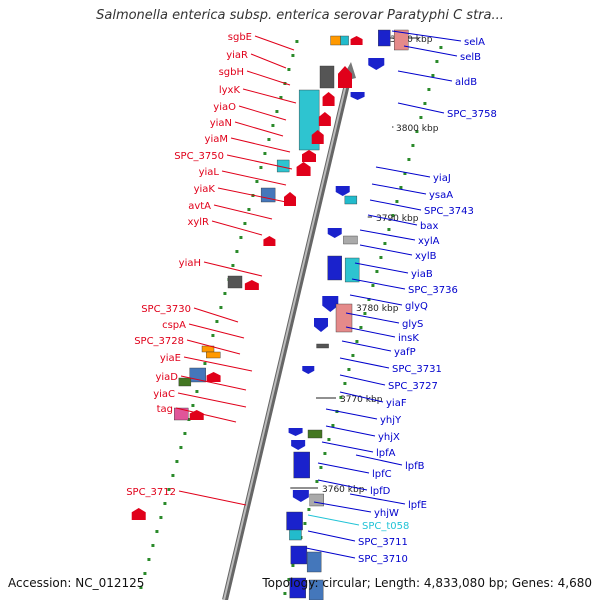 The width and height of the screenshot is (600, 600). What do you see at coordinates (416, 306) in the screenshot?
I see `right-gene-label-glyq: glyQ` at bounding box center [416, 306].